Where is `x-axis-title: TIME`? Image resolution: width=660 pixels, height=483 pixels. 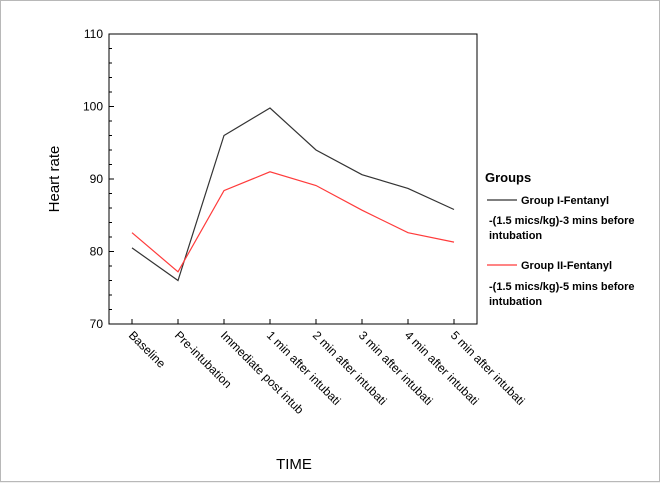
x-axis-title: TIME is located at coordinates (294, 464).